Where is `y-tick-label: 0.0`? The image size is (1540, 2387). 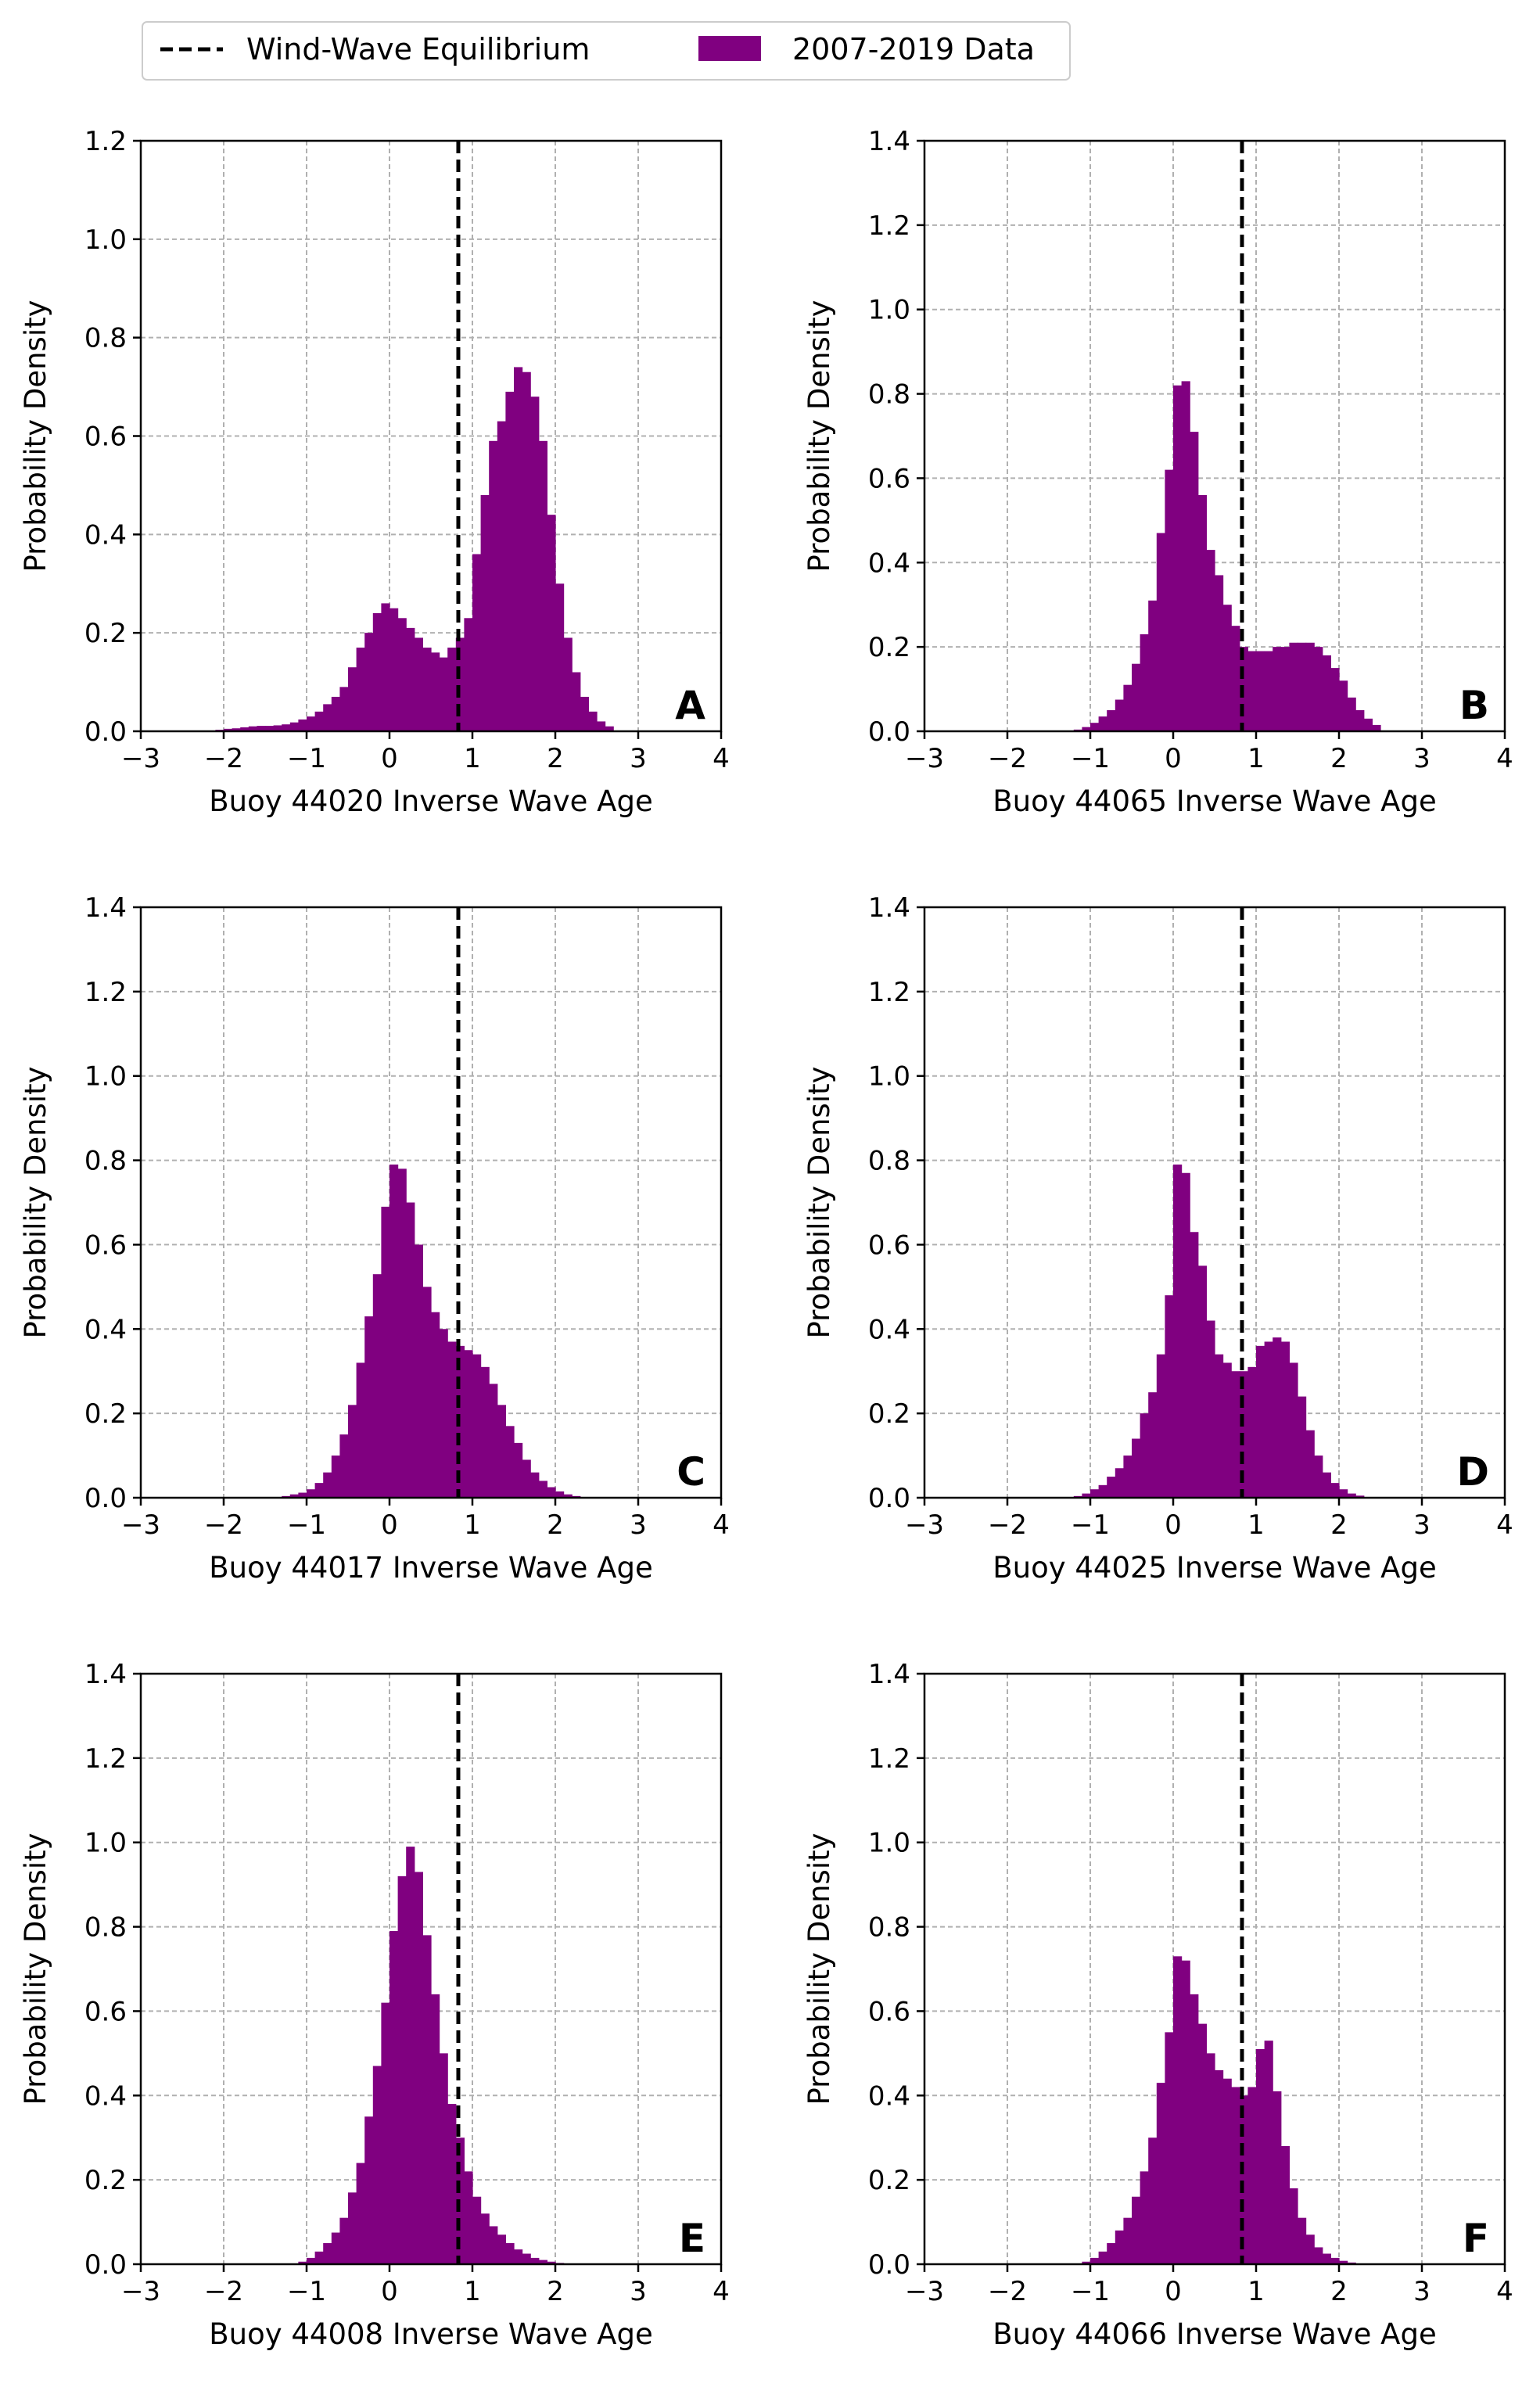 y-tick-label: 0.0 is located at coordinates (889, 732).